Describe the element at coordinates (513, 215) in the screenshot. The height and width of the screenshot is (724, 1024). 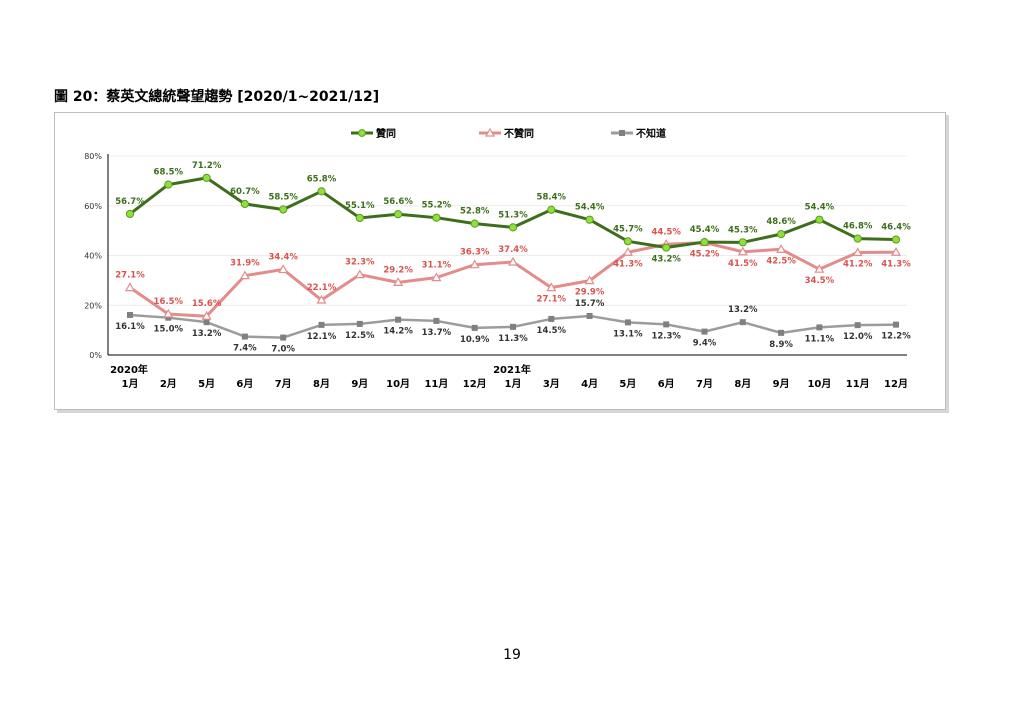
I see `data-label-approve: 51.3%` at that location.